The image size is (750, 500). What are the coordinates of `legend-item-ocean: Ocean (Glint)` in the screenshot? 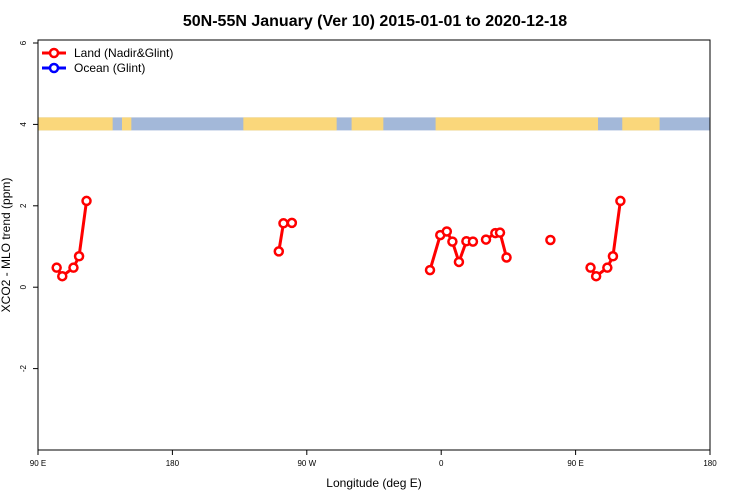 It's located at (93, 68).